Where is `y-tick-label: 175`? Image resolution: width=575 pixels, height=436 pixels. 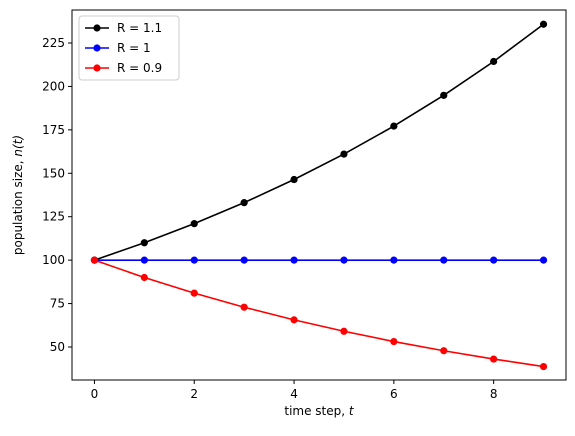
y-tick-label: 175 is located at coordinates (53, 130).